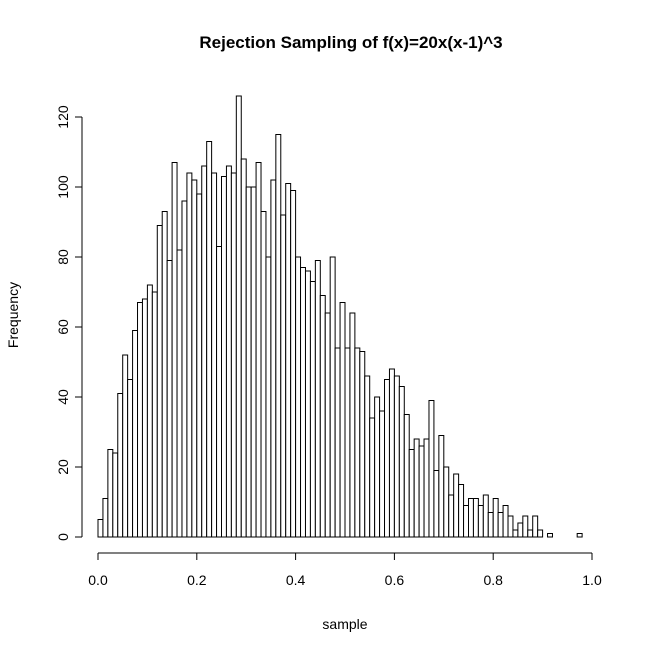  What do you see at coordinates (63, 257) in the screenshot?
I see `y-tick-label: 80` at bounding box center [63, 257].